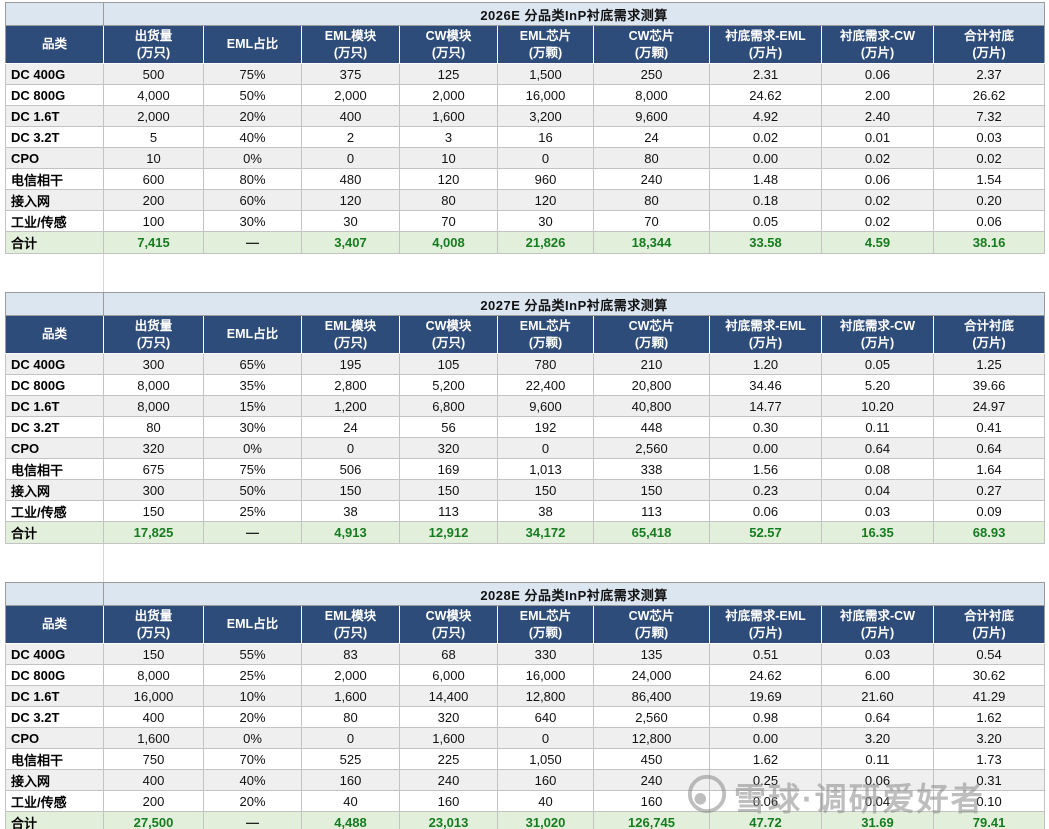  What do you see at coordinates (989, 116) in the screenshot?
I see `cell-value: 7.32` at bounding box center [989, 116].